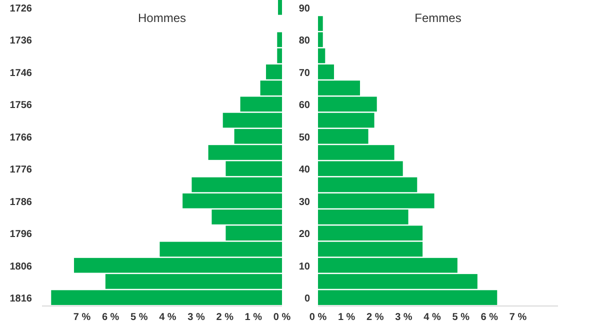 This screenshot has height=326, width=600. I want to click on y-tick-label: 1746, so click(21, 73).